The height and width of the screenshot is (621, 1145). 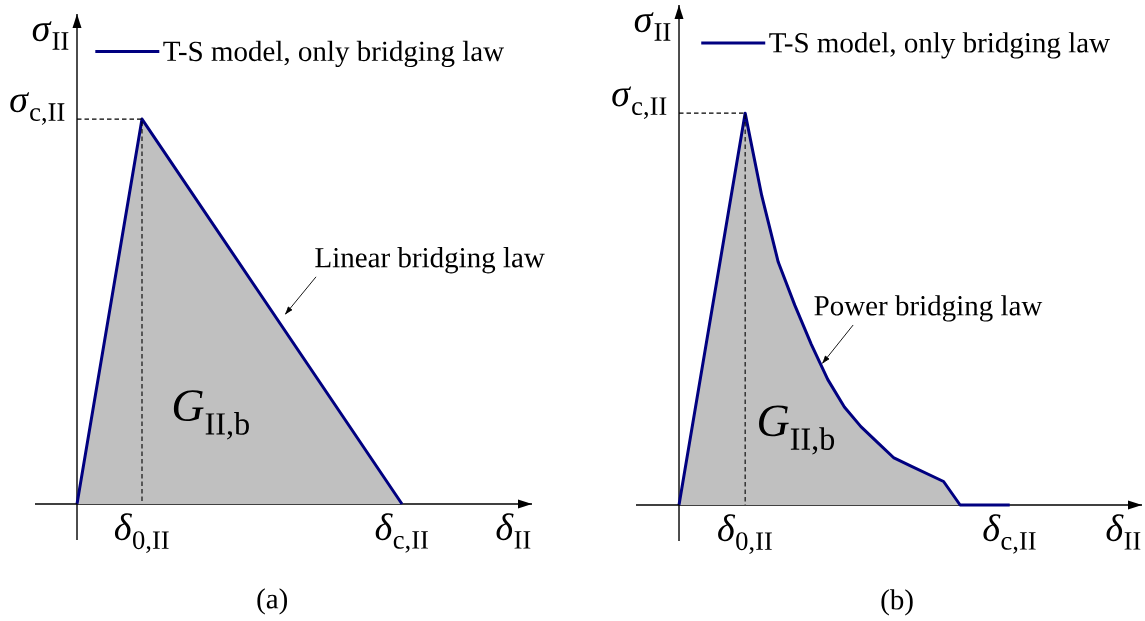 What do you see at coordinates (430, 260) in the screenshot?
I see `annotation: Linear bridging law` at bounding box center [430, 260].